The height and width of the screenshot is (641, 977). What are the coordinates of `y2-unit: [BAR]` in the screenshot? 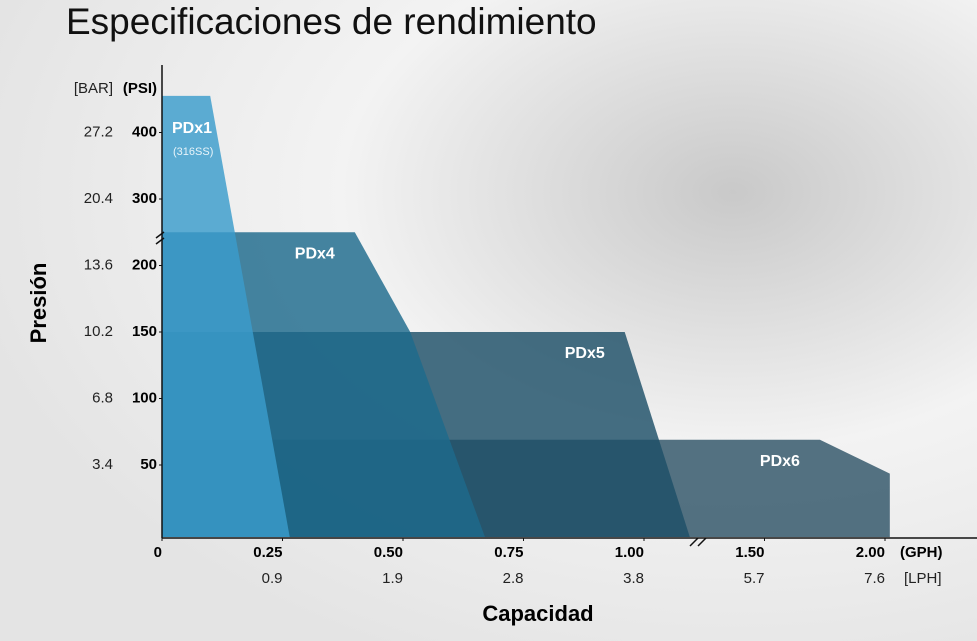 It's located at (93, 88).